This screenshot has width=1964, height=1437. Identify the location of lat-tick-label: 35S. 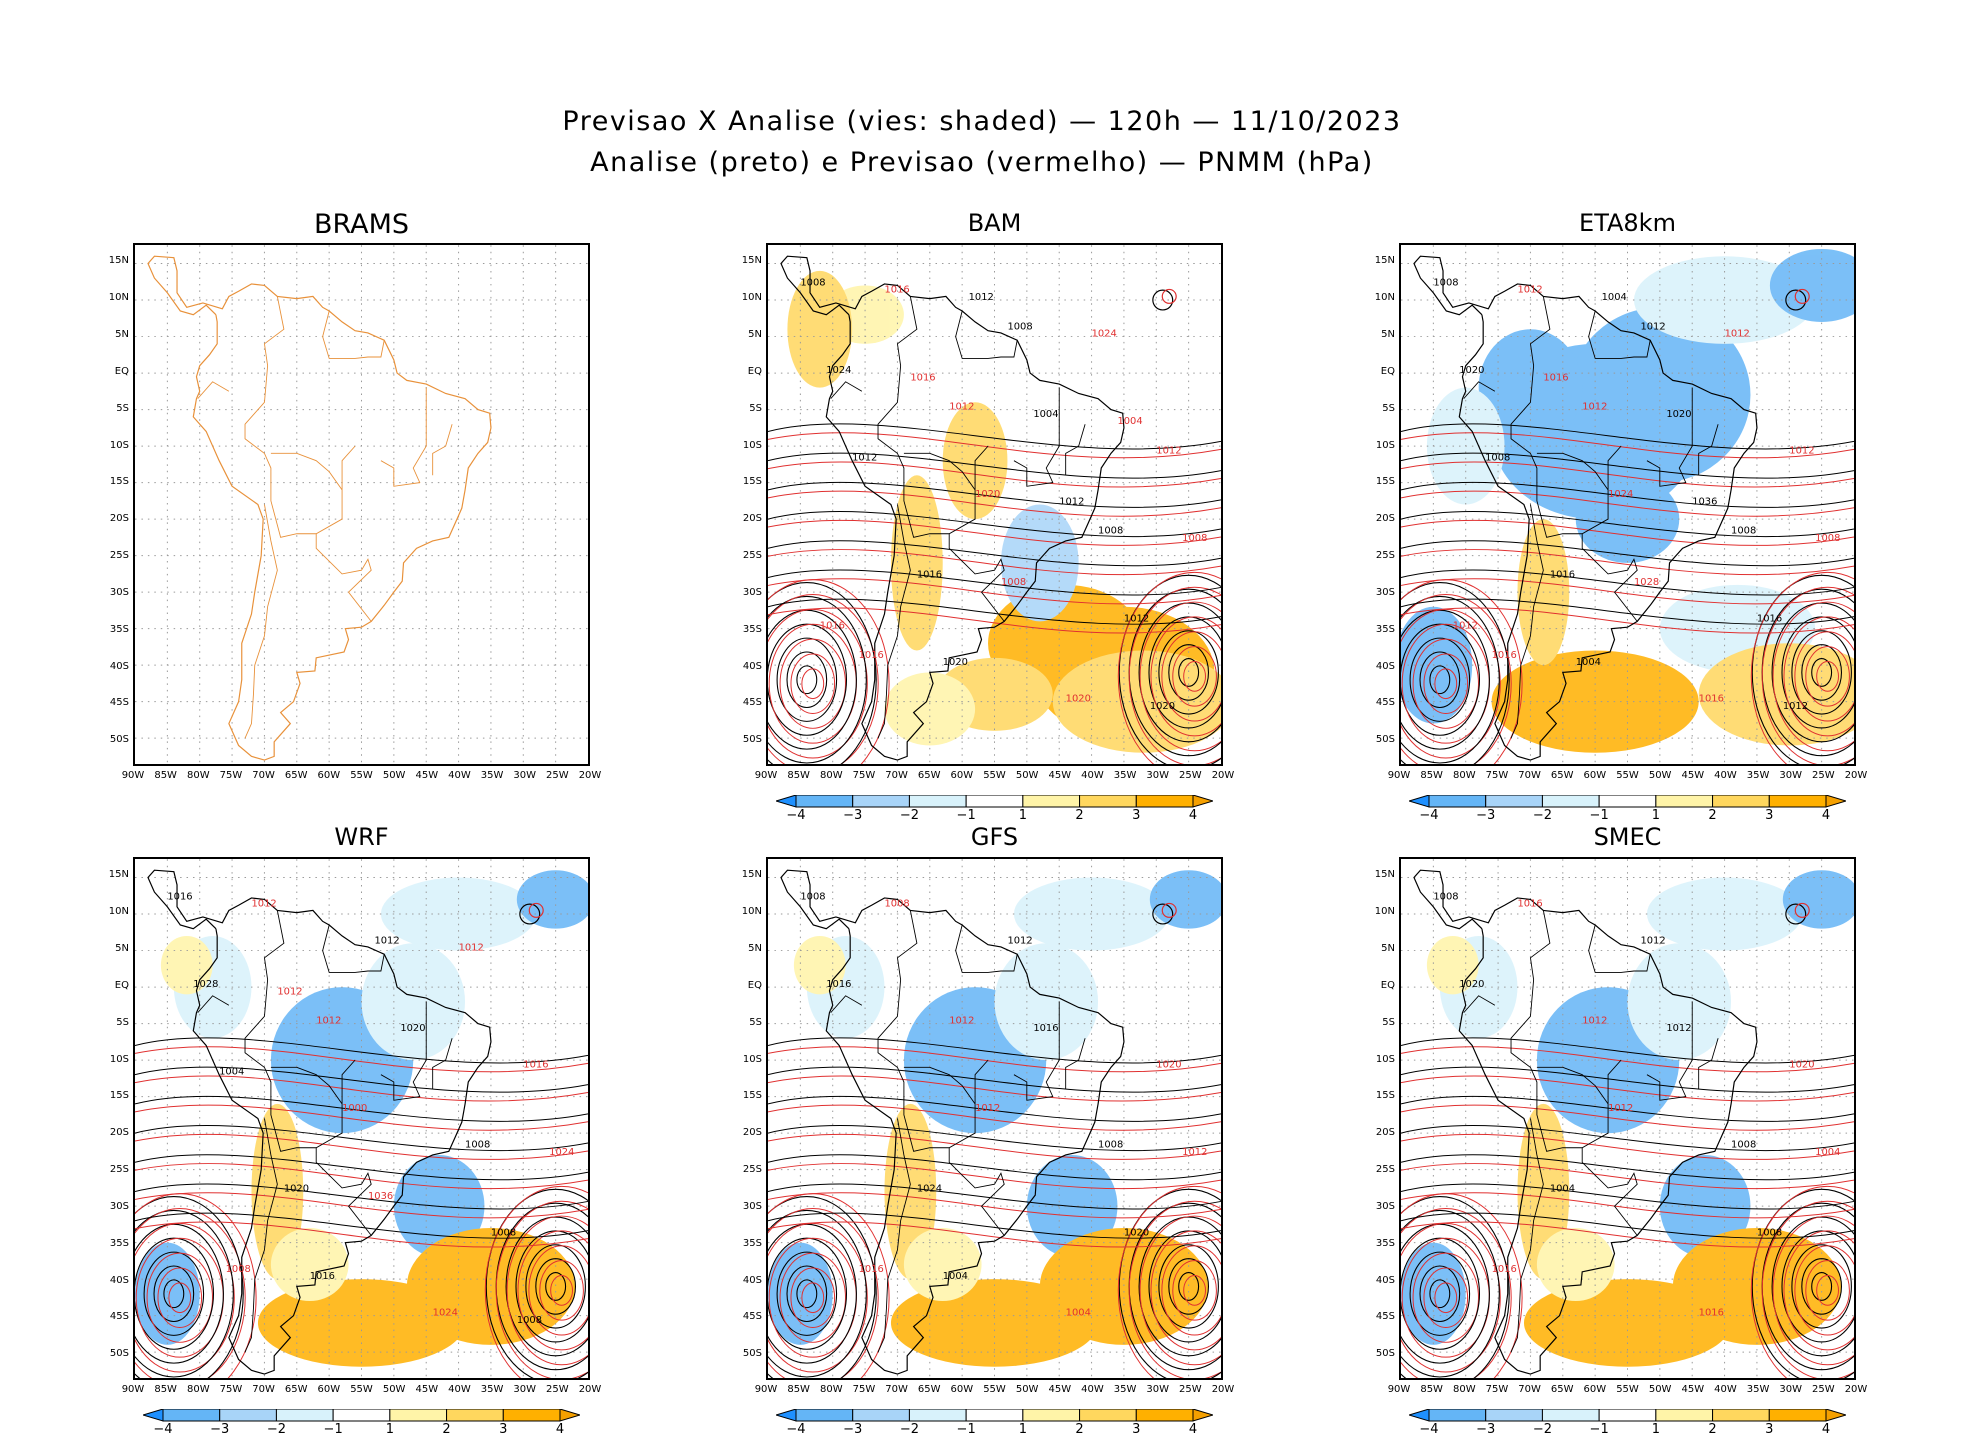
(752, 629).